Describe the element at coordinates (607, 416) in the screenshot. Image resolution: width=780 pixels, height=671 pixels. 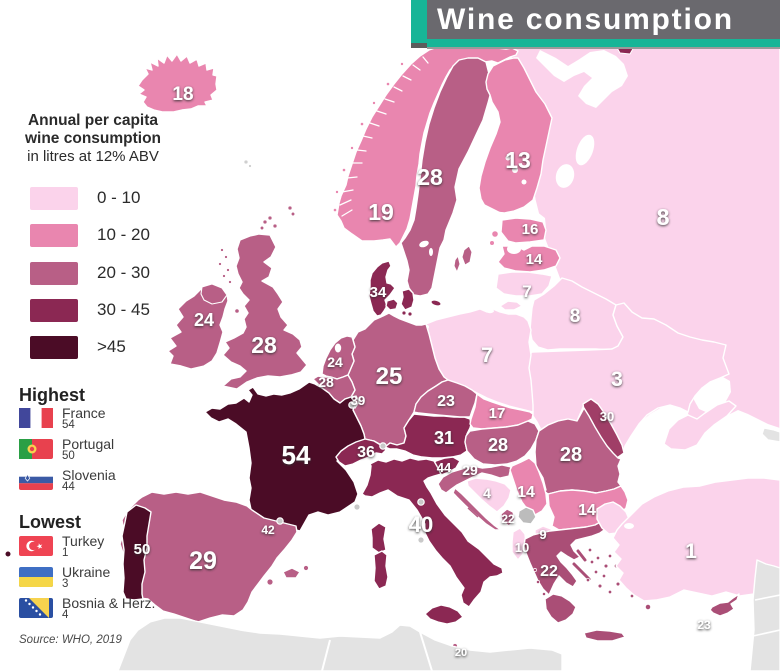
I see `svg-text: 30` at that location.